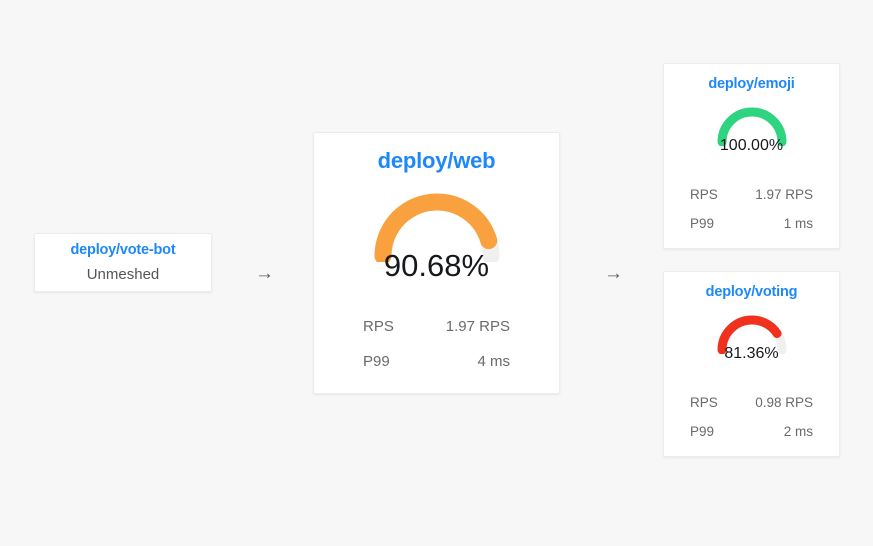  I want to click on metric-row-p99: P99 1 ms, so click(751, 223).